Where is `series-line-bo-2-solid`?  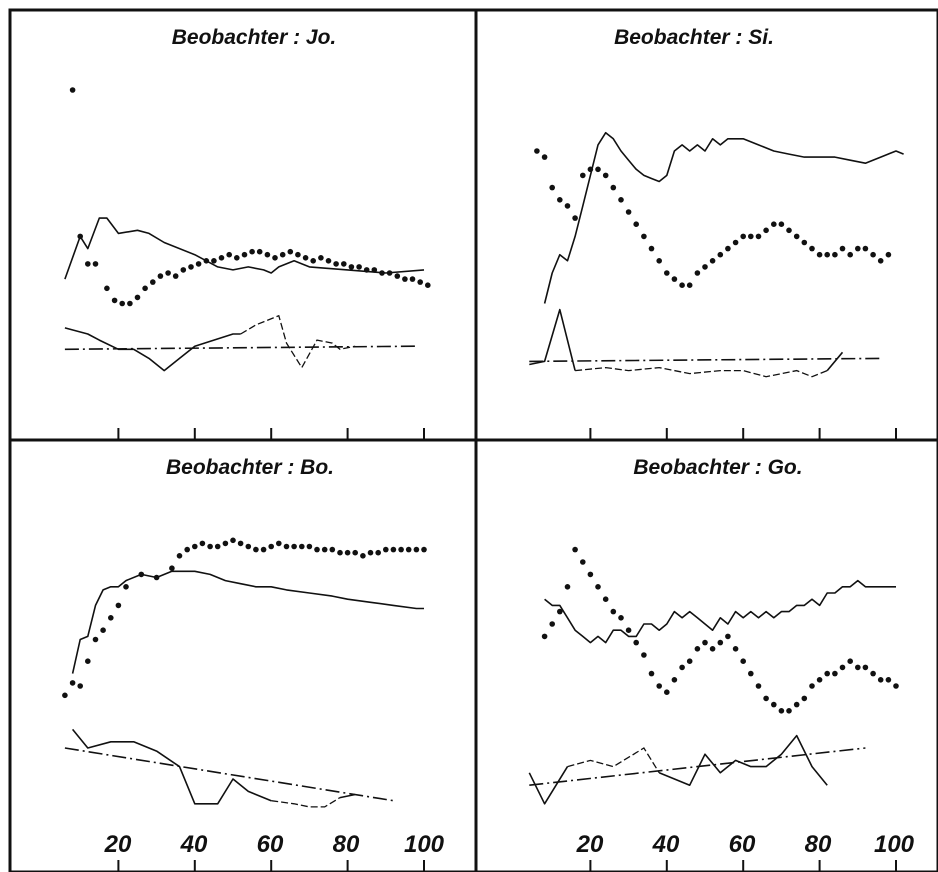
series-line-bo-2-solid is located at coordinates (171, 766).